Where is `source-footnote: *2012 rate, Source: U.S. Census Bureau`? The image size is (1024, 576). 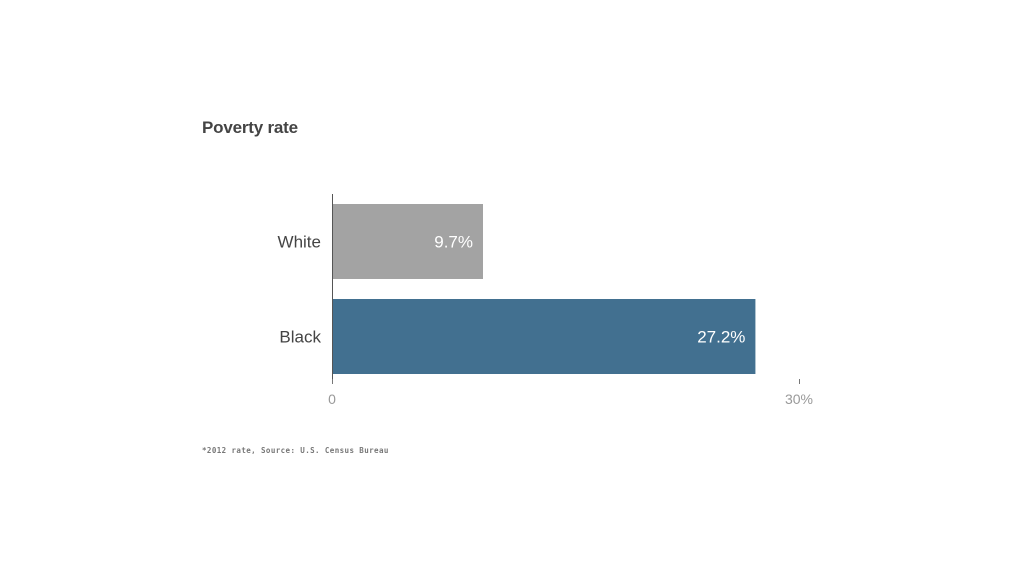 source-footnote: *2012 rate, Source: U.S. Census Bureau is located at coordinates (295, 450).